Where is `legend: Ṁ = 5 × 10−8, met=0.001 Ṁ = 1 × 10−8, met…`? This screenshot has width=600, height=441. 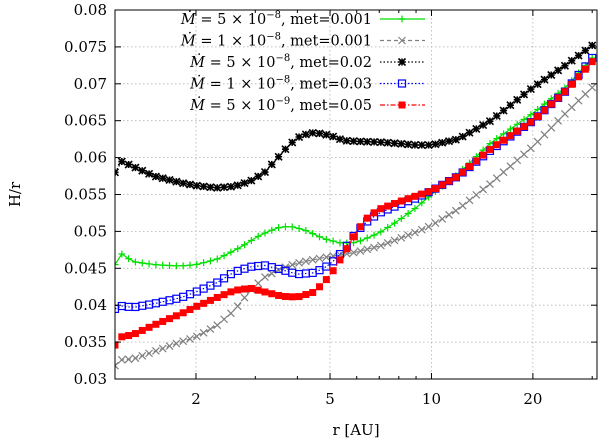
legend: Ṁ = 5 × 10−8, met=0.001 Ṁ = 1 × 10−8, met… is located at coordinates (302, 62).